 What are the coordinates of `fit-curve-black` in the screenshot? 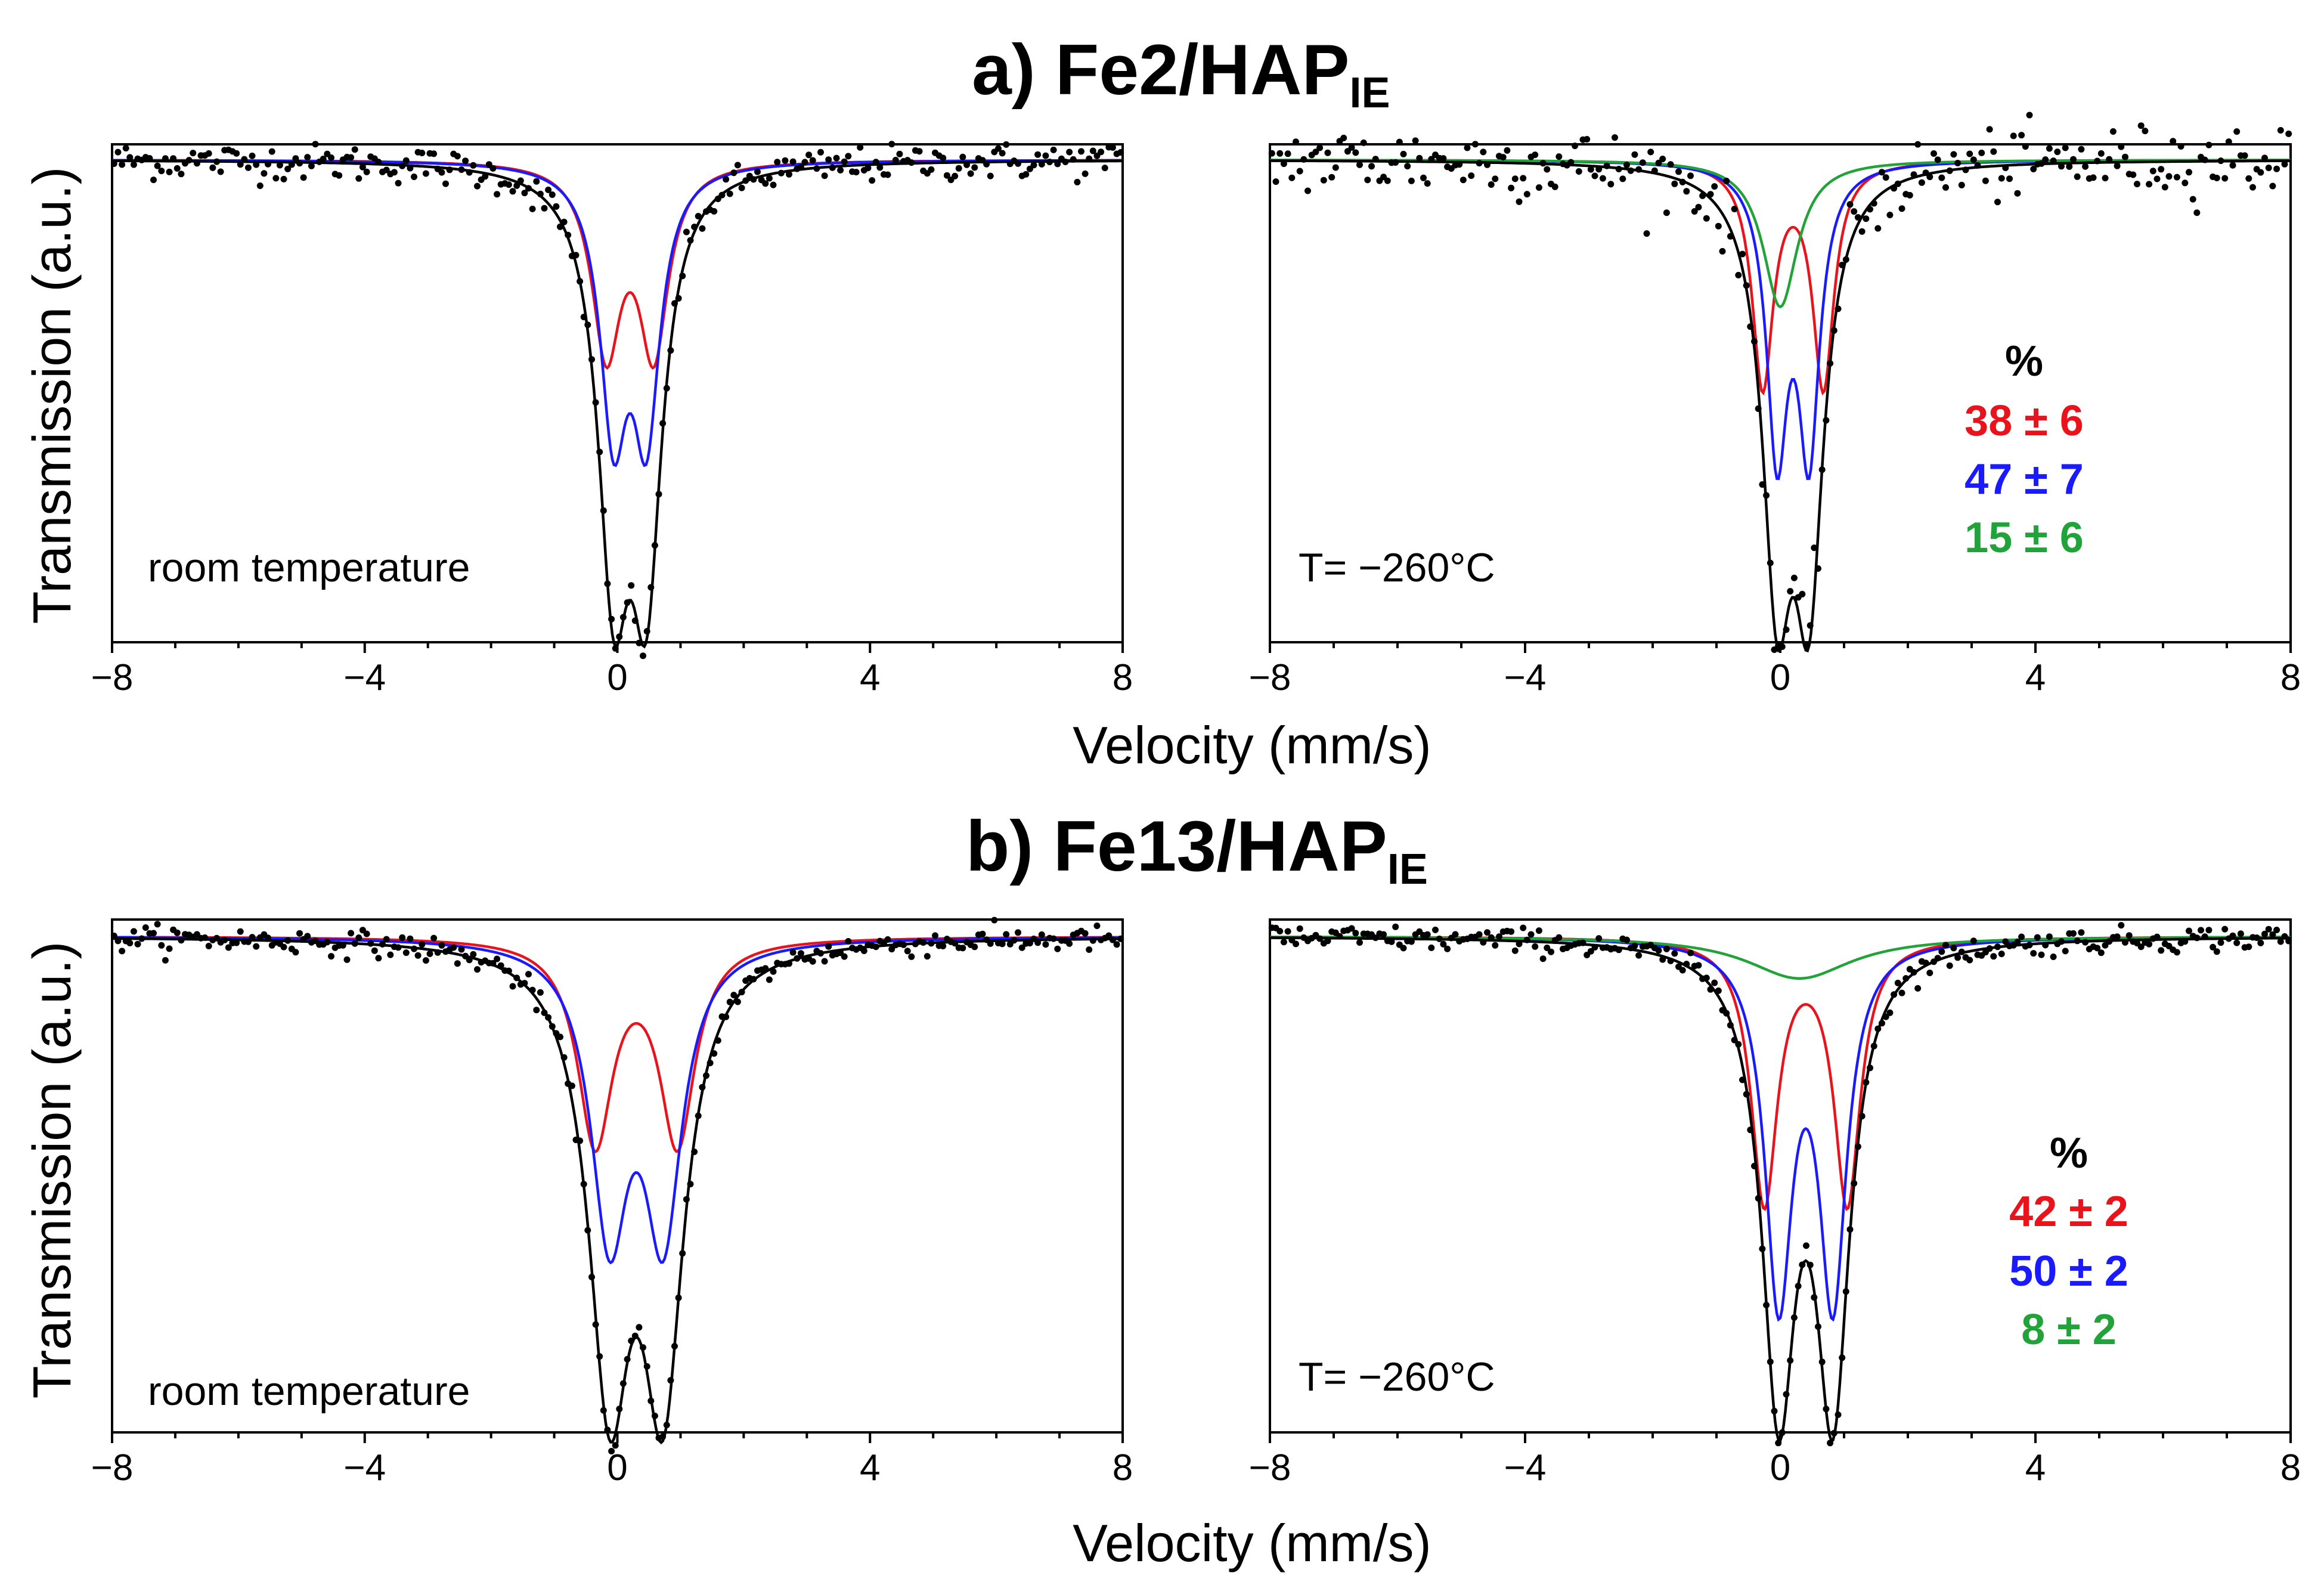 It's located at (617, 1191).